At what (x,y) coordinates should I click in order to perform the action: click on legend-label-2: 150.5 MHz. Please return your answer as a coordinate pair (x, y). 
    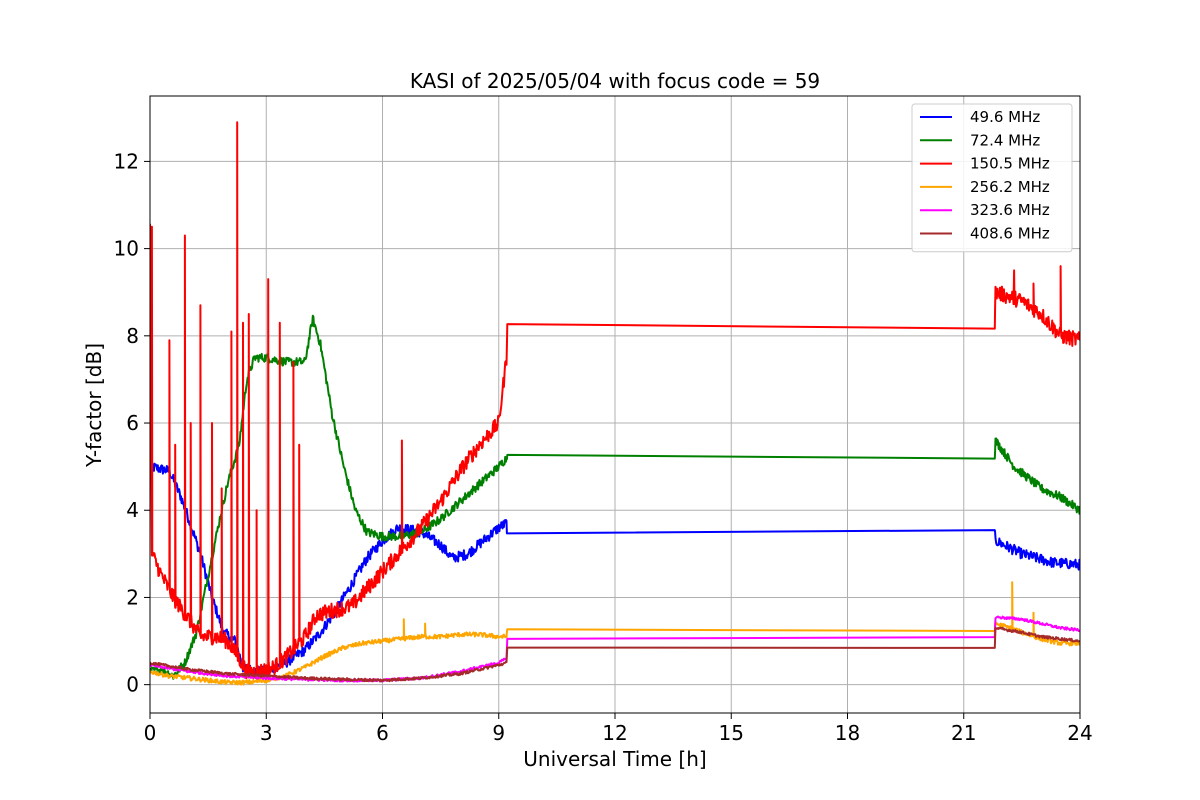
    Looking at the image, I should click on (1010, 164).